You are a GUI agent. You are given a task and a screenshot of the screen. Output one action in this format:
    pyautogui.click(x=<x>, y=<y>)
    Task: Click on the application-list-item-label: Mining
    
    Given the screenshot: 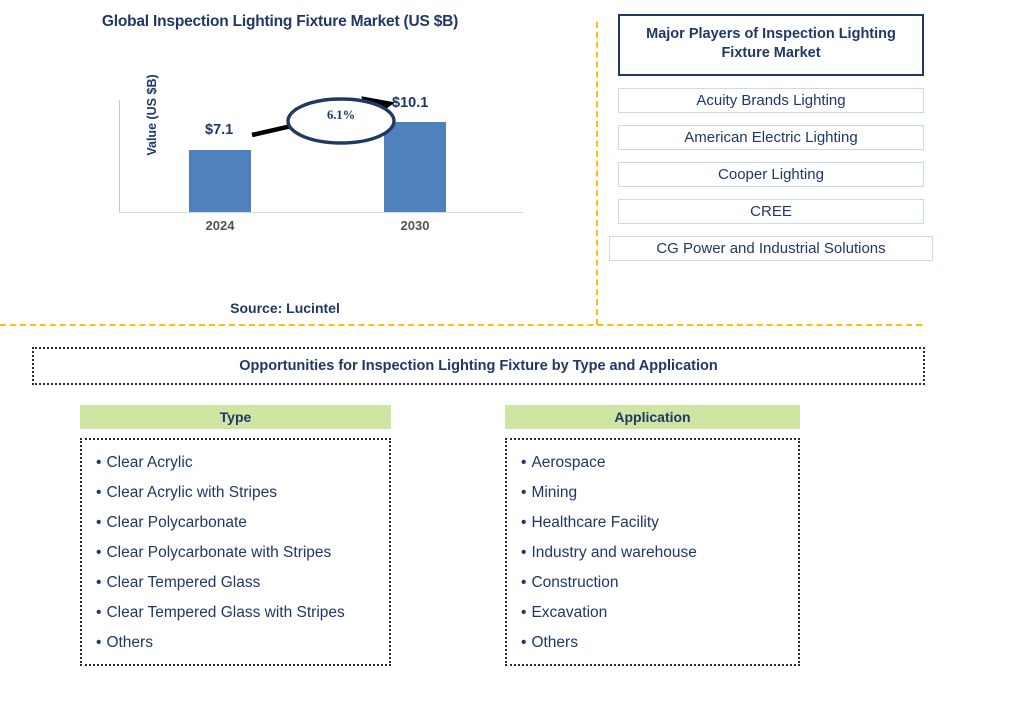 What is the action you would take?
    pyautogui.click(x=554, y=492)
    